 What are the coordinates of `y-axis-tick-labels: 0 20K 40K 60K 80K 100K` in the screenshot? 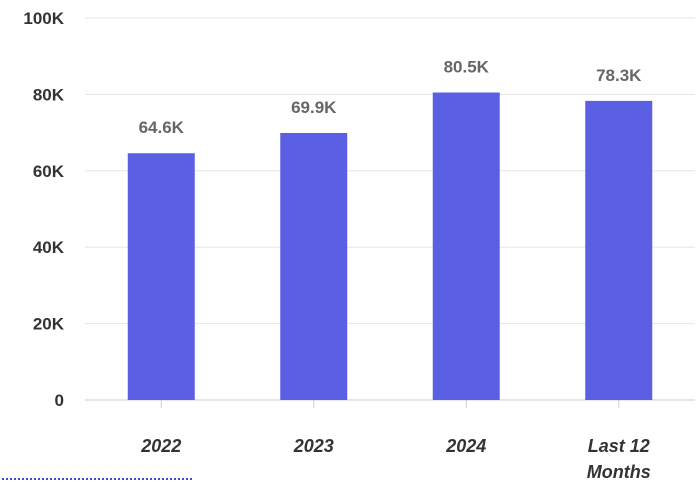 It's located at (43, 209).